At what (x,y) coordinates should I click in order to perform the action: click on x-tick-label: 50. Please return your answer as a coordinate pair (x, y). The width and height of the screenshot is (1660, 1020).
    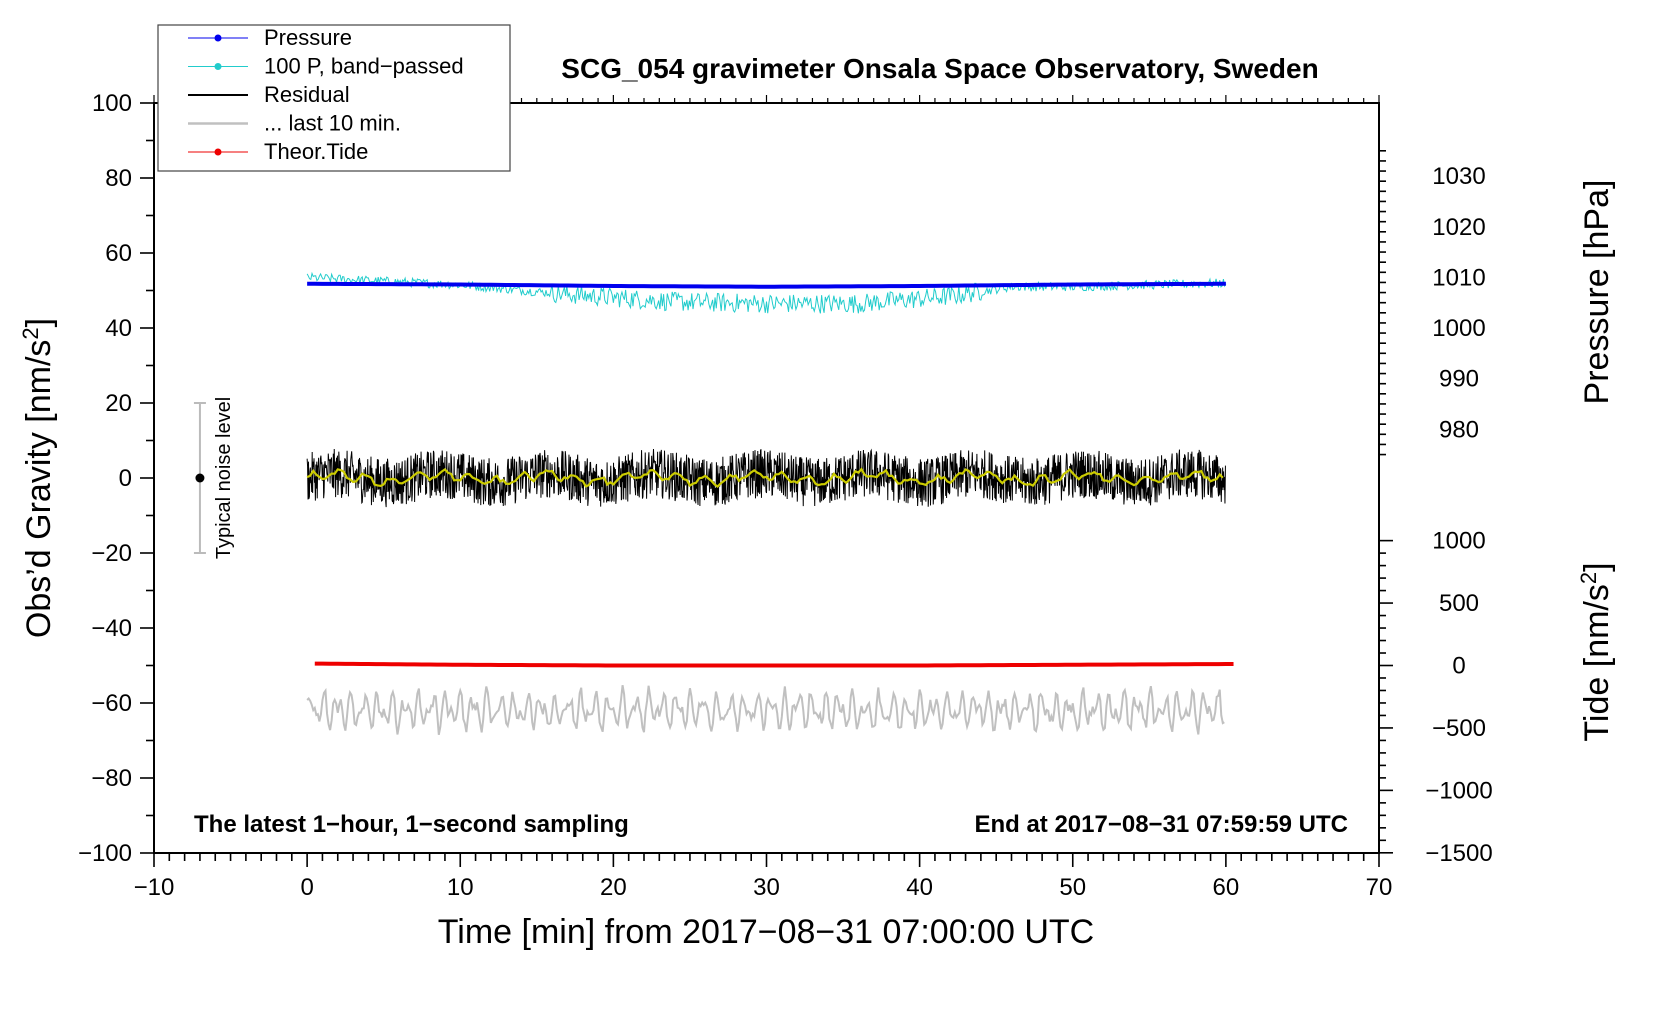
    Looking at the image, I should click on (1072, 887).